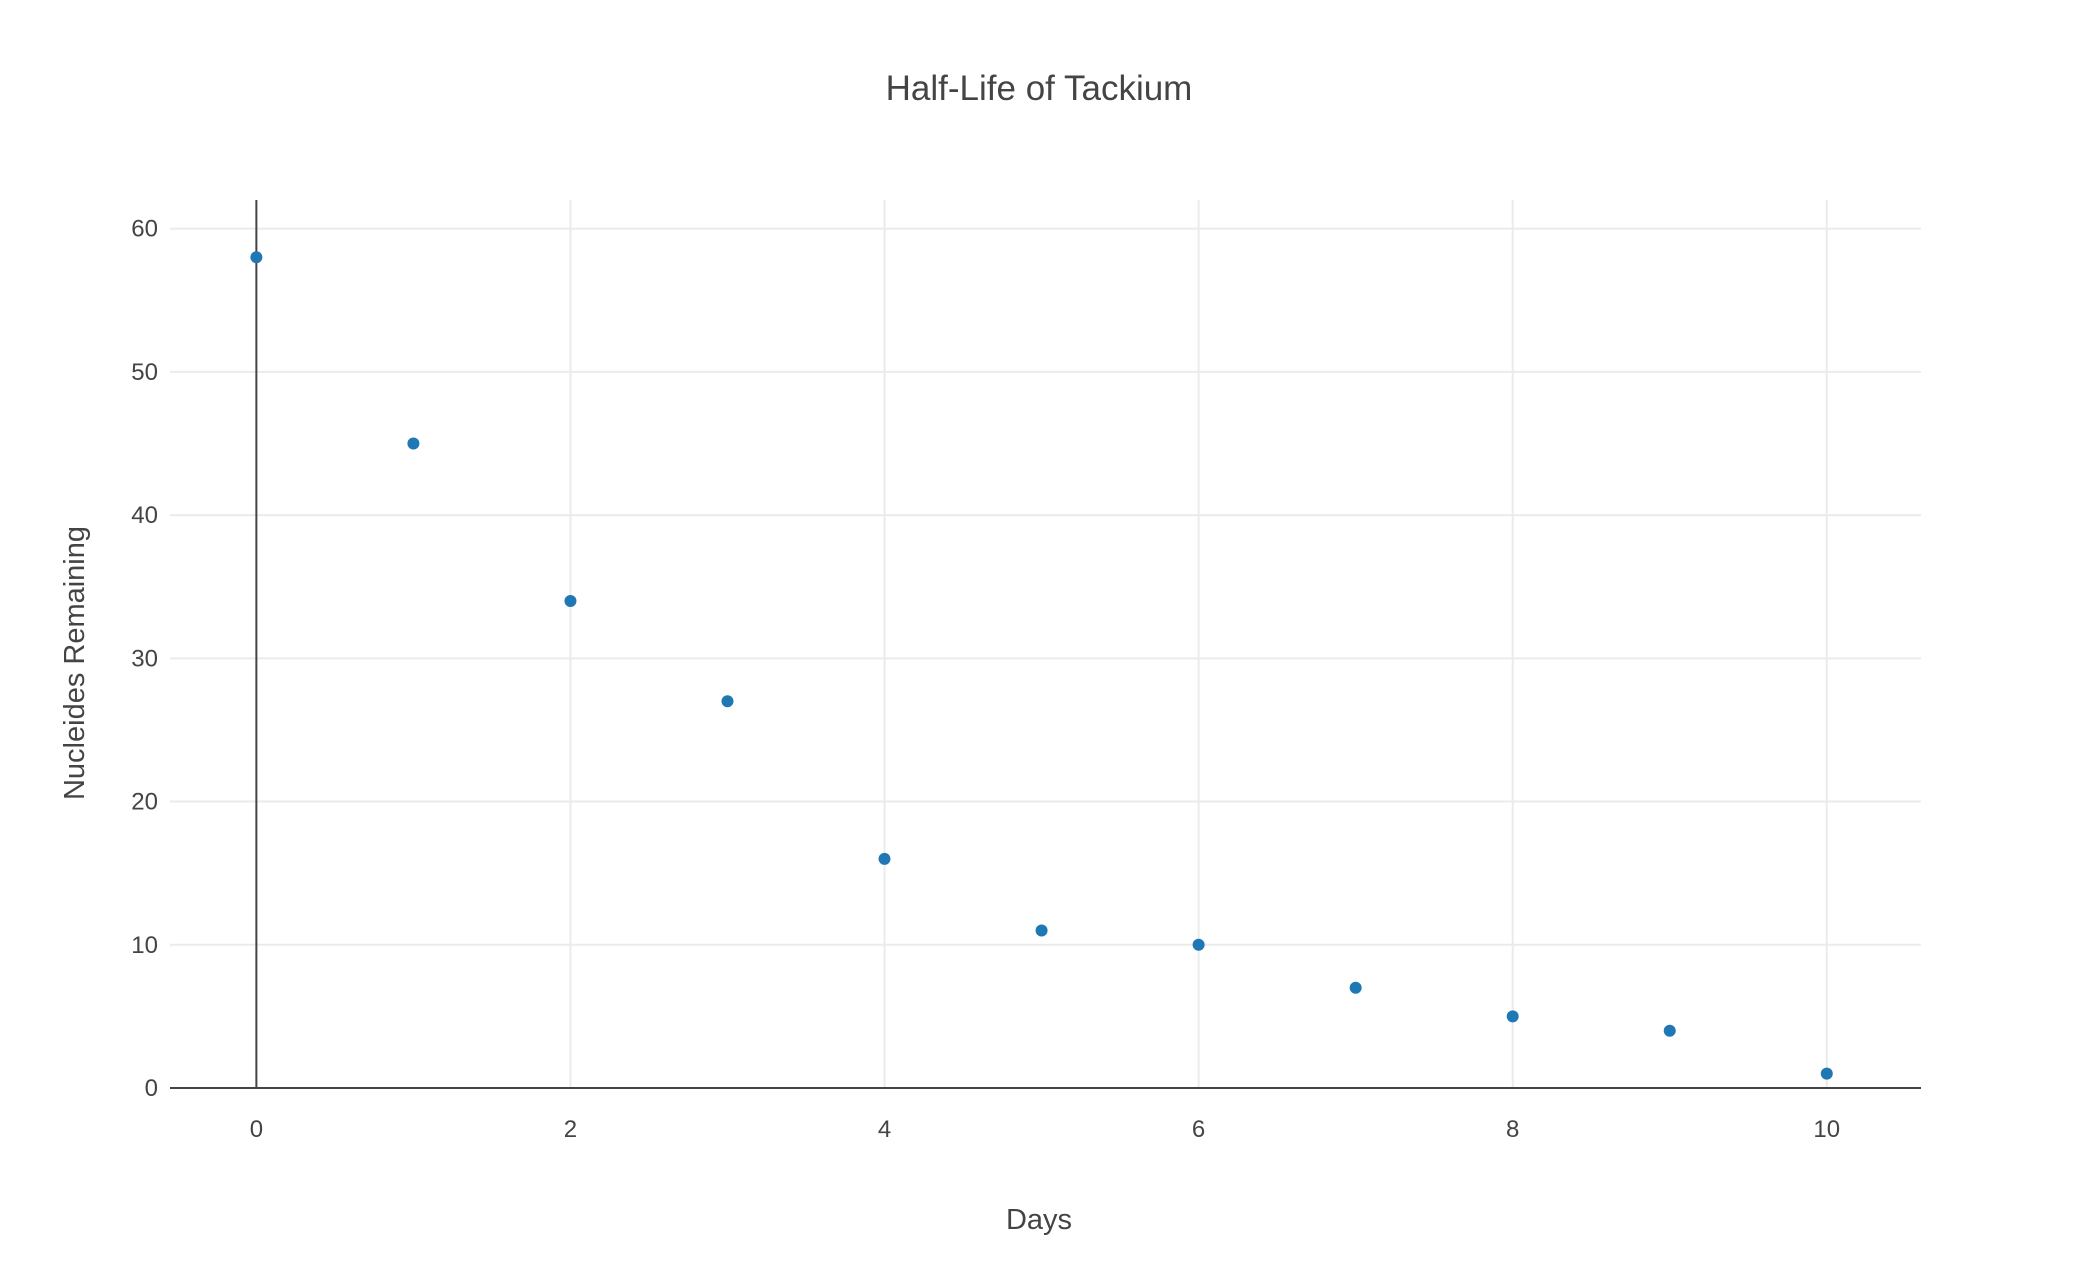 The image size is (2078, 1284). I want to click on y-axis-title: Nucleides Remaining, so click(75, 663).